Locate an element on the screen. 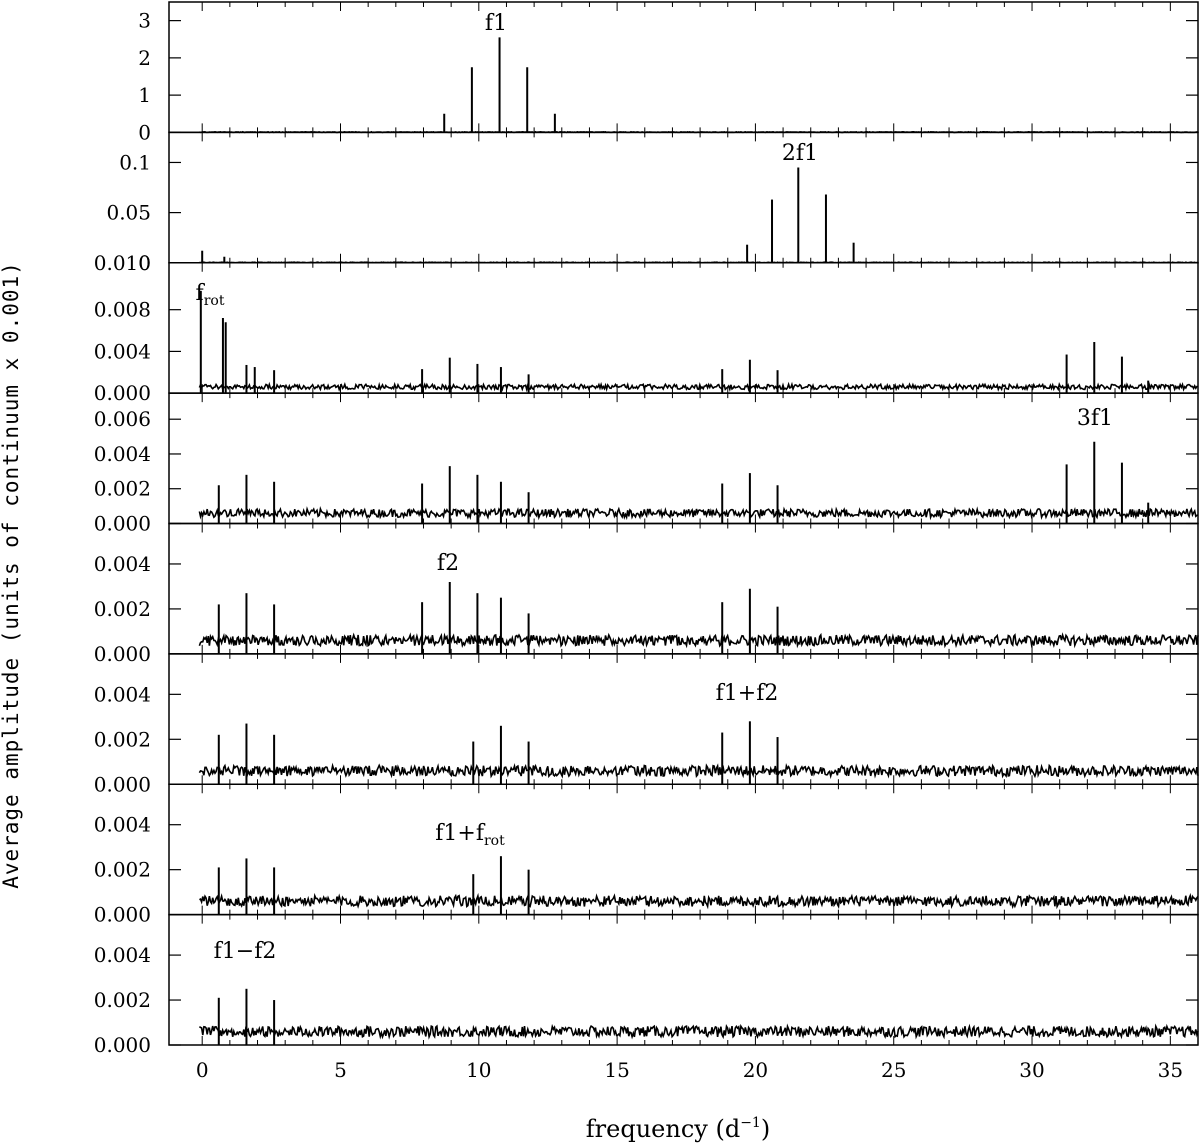  series-line-f1-f2 is located at coordinates (698, 1031).